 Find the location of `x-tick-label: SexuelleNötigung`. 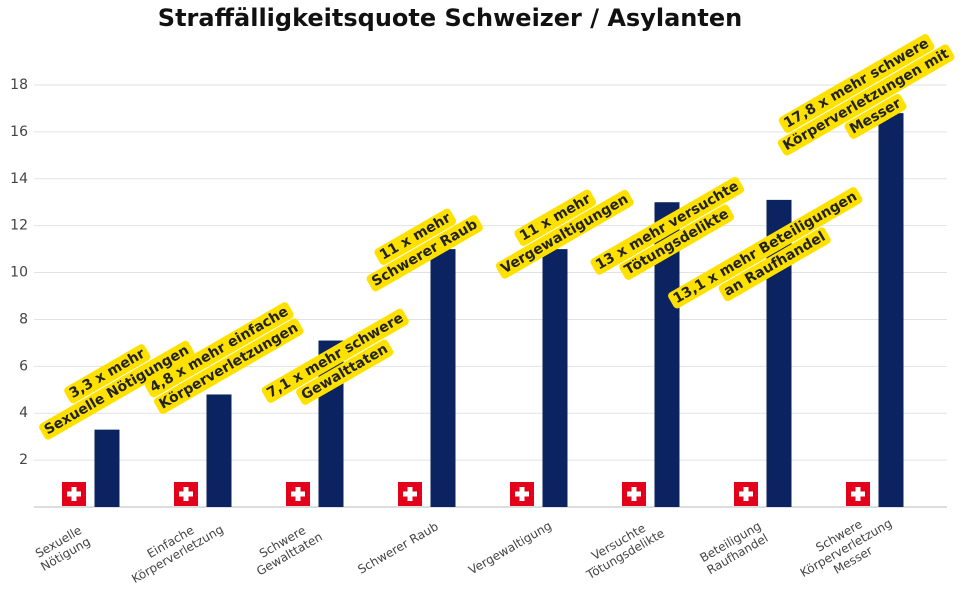

x-tick-label: SexuelleNötigung is located at coordinates (61, 548).